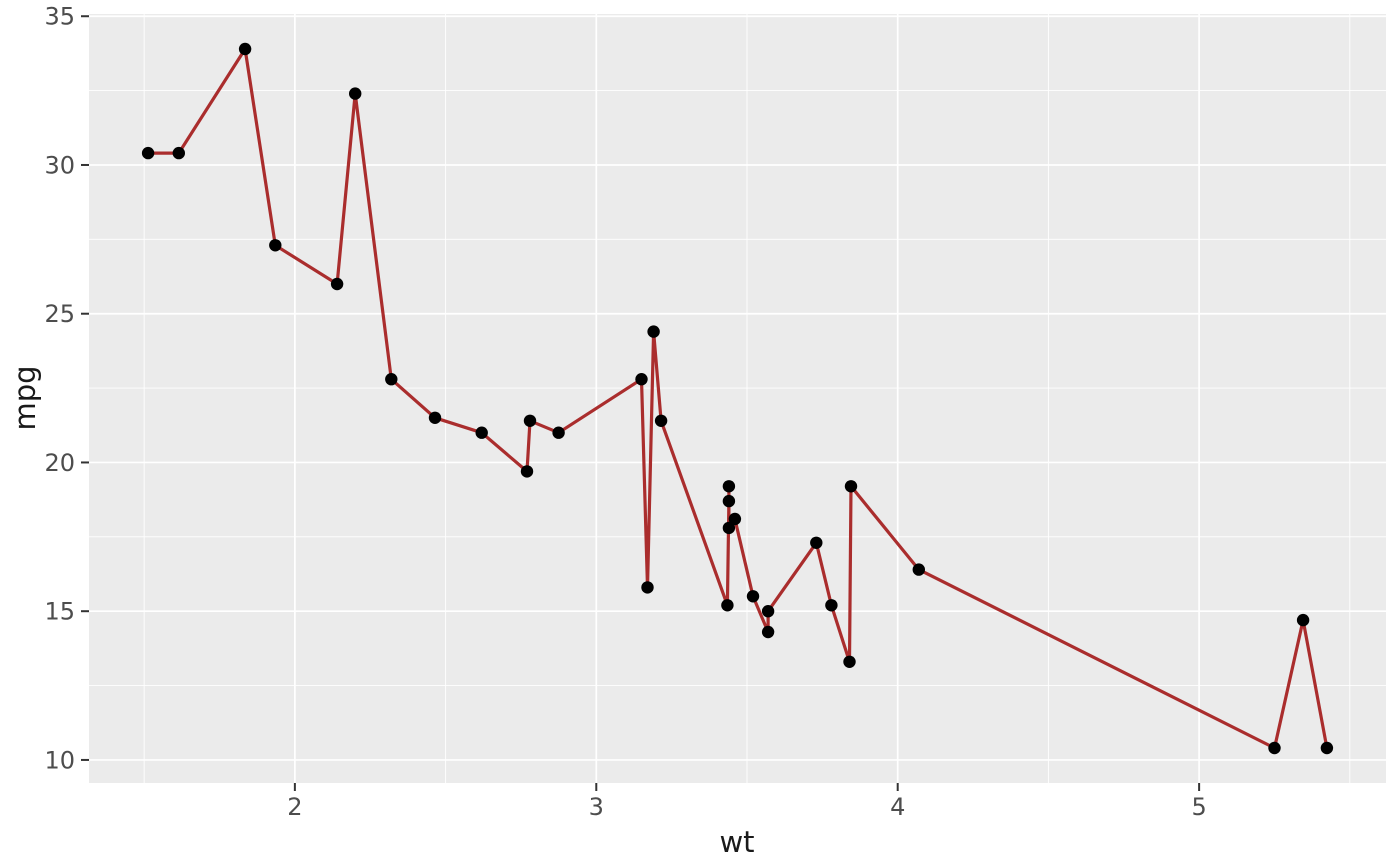 The width and height of the screenshot is (1400, 866). Describe the element at coordinates (25, 397) in the screenshot. I see `y-axis-title: mpg` at that location.